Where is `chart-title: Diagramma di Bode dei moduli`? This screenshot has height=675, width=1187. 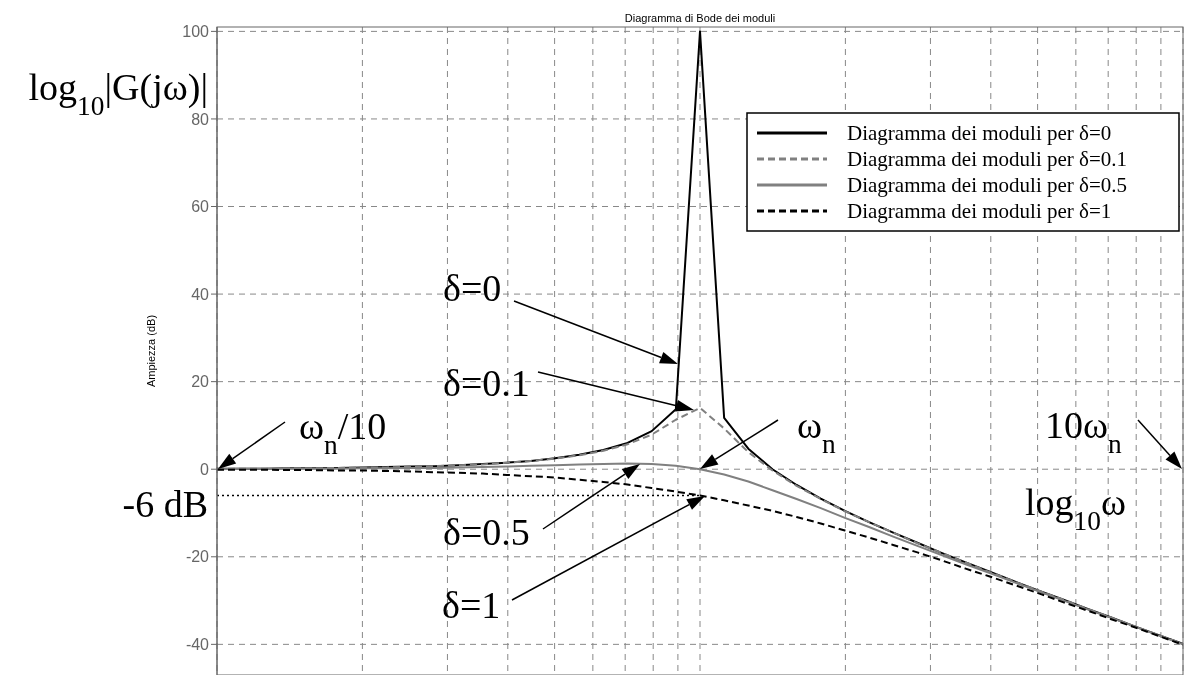 chart-title: Diagramma di Bode dei moduli is located at coordinates (700, 18).